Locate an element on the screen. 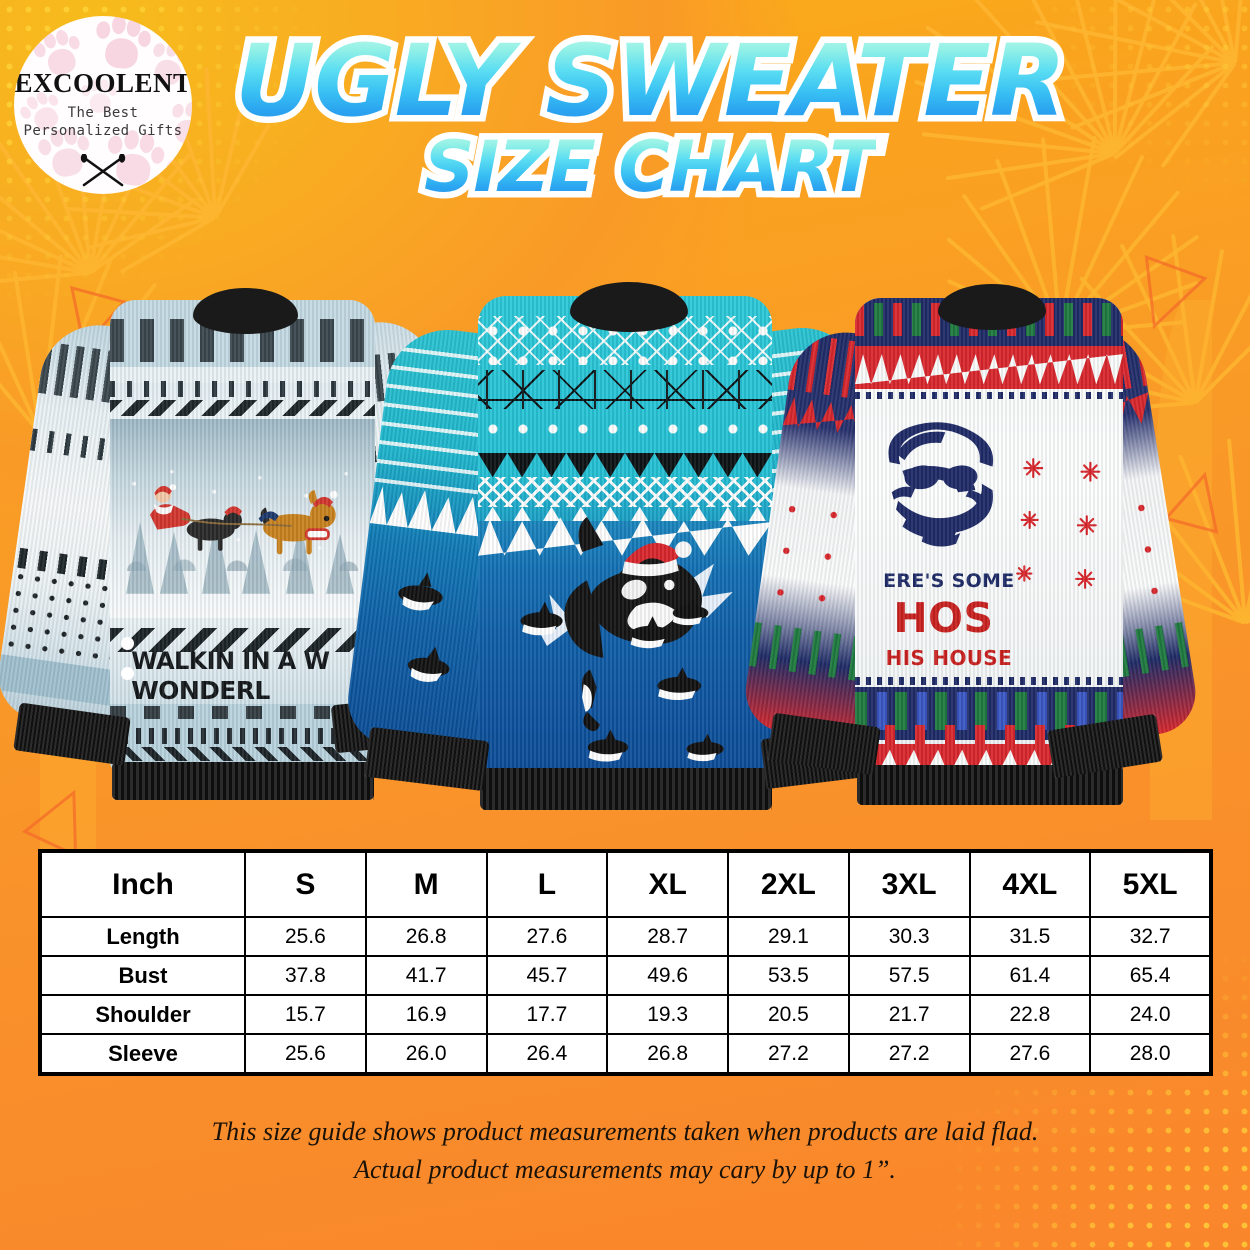  row-label-sleeve: Sleeve is located at coordinates (142, 1054).